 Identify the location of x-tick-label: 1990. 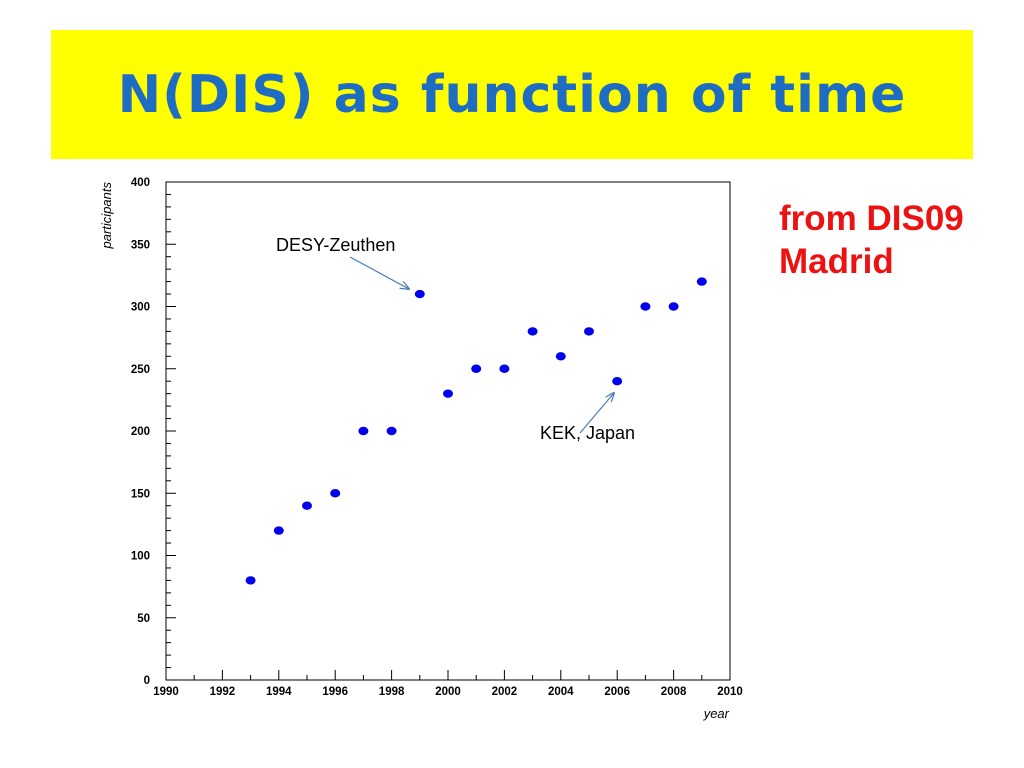
(166, 692).